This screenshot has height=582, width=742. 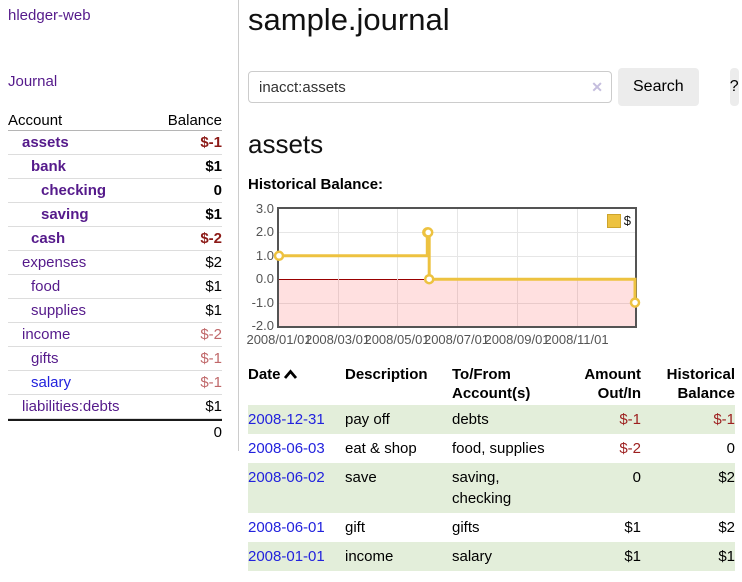 What do you see at coordinates (211, 238) in the screenshot?
I see `account-balance: $-2` at bounding box center [211, 238].